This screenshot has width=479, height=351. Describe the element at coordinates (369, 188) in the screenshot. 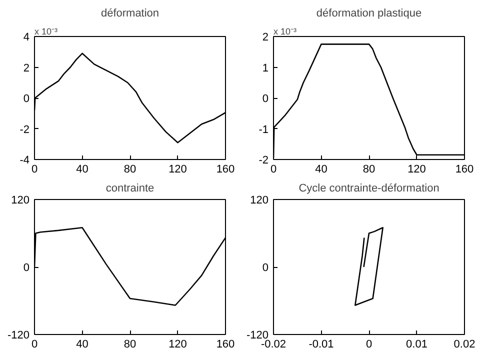

I see `chart-title: Cycle contrainte-déformation` at that location.